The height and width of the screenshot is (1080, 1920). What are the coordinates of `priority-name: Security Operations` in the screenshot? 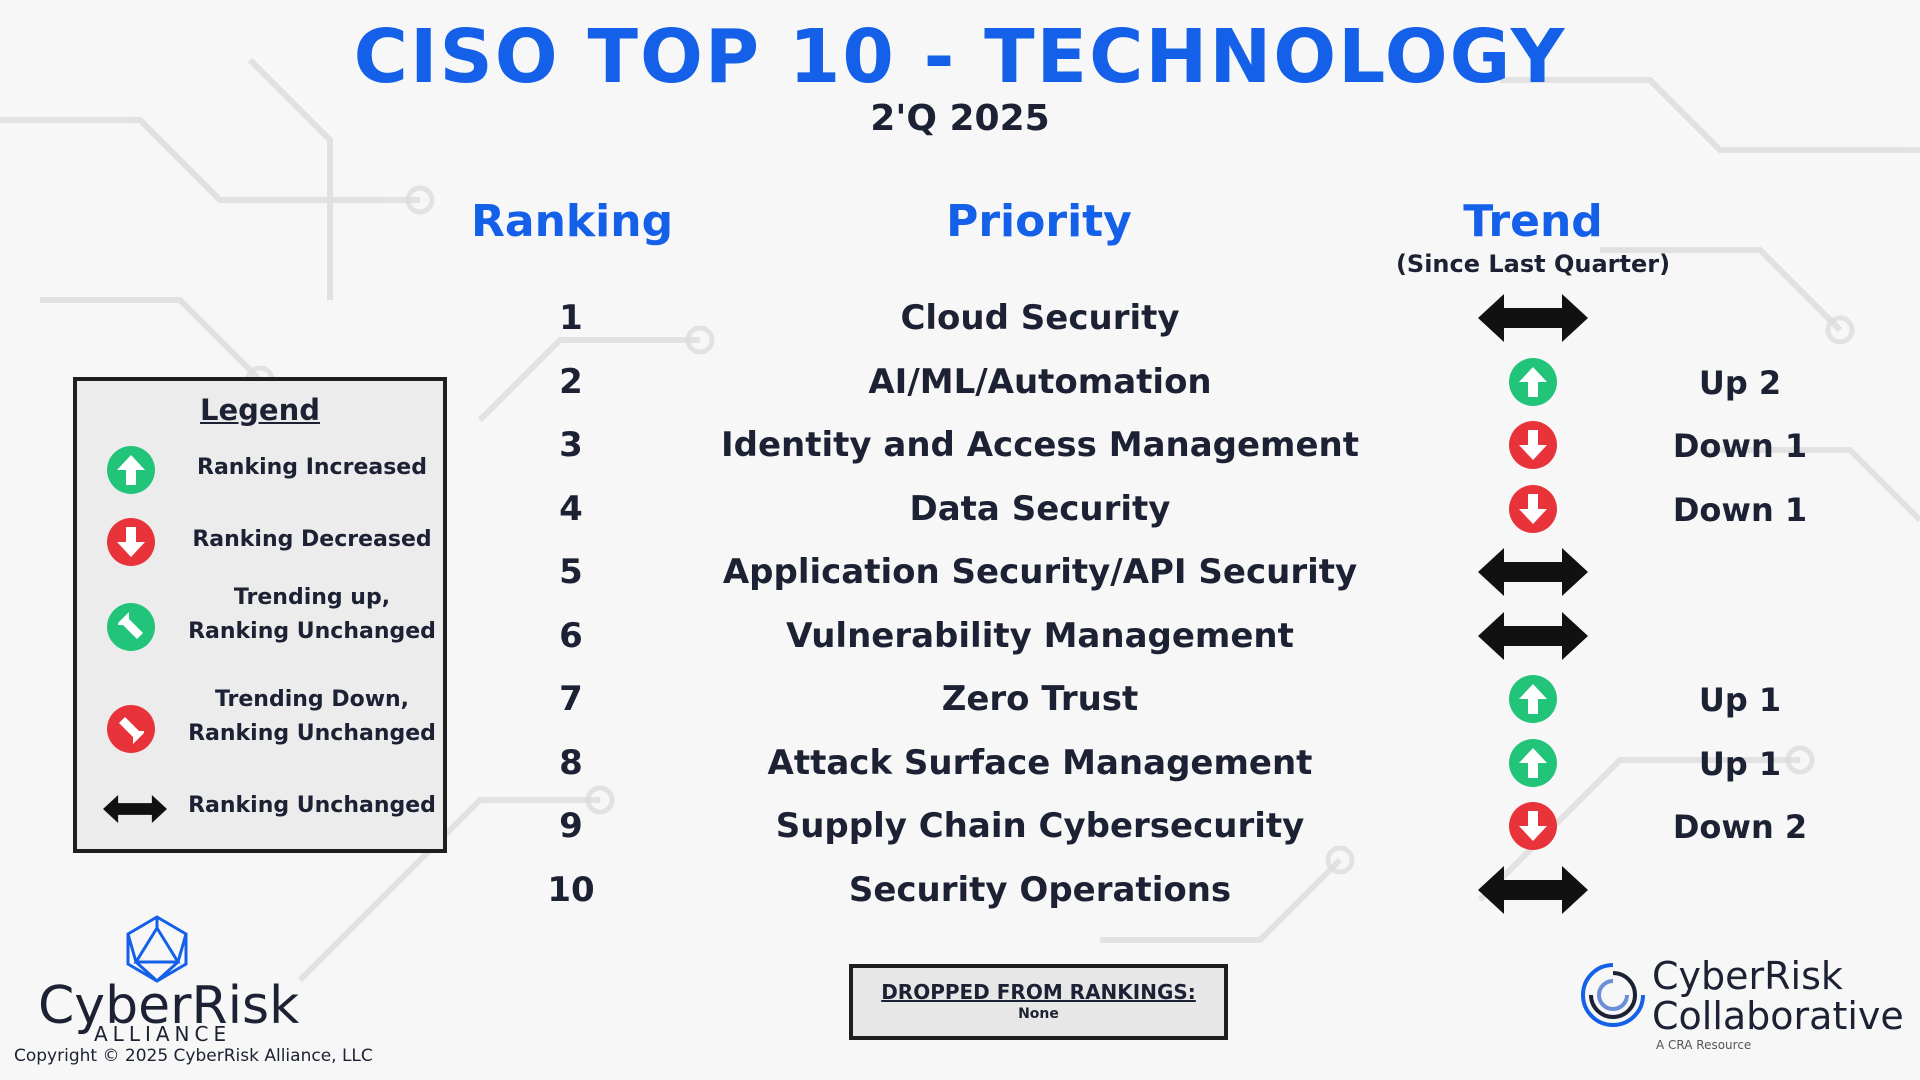 It's located at (1040, 890).